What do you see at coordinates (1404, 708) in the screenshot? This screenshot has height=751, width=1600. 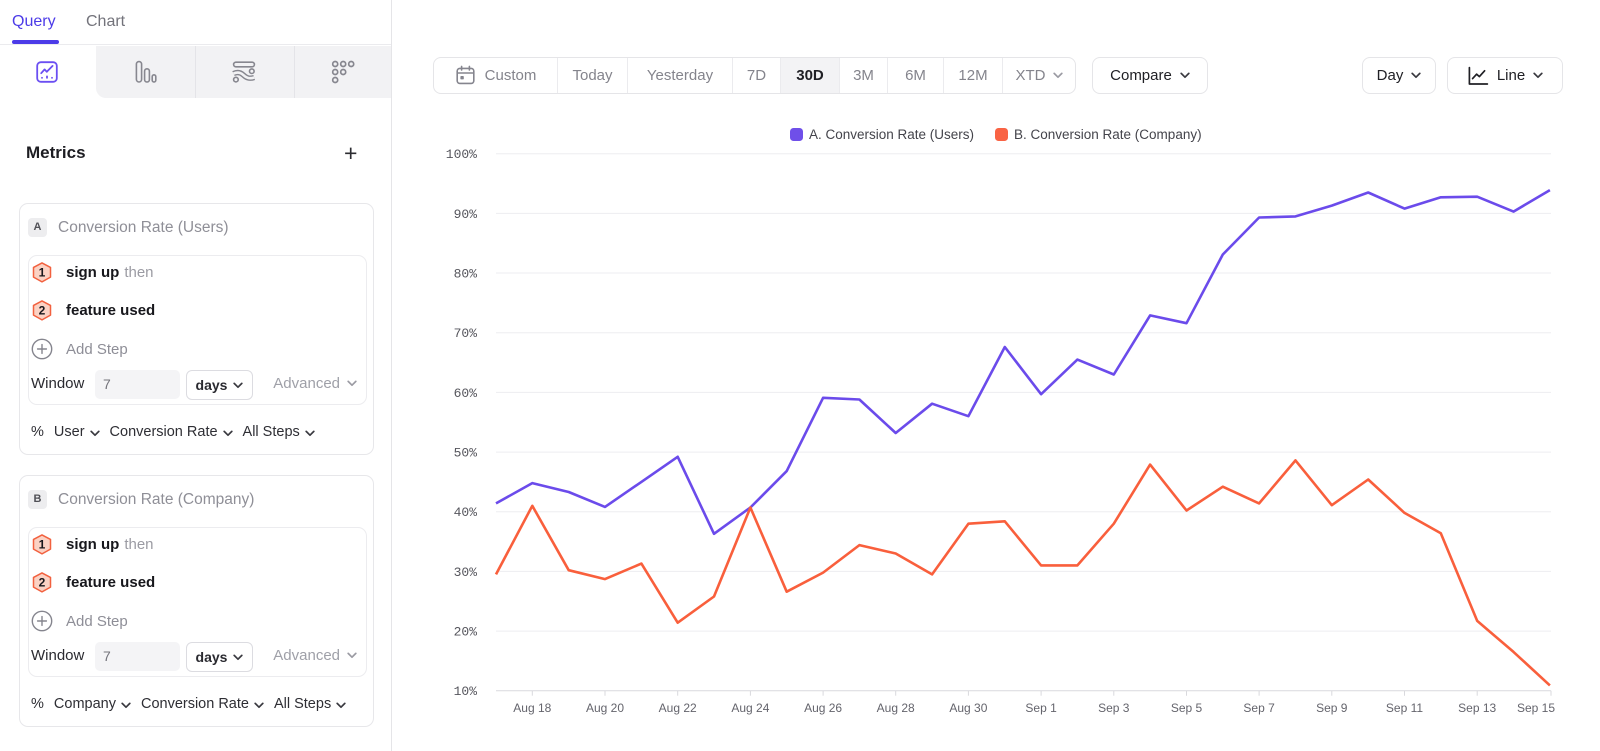 I see `svg-text: Sep 11` at bounding box center [1404, 708].